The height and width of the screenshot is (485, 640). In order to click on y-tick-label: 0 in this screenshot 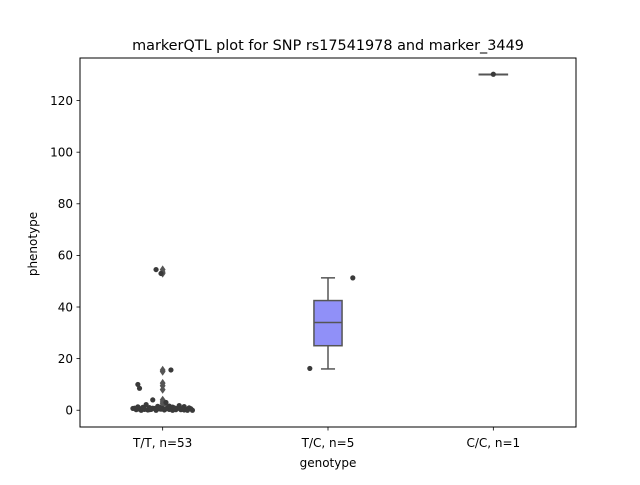, I will do `click(69, 411)`.